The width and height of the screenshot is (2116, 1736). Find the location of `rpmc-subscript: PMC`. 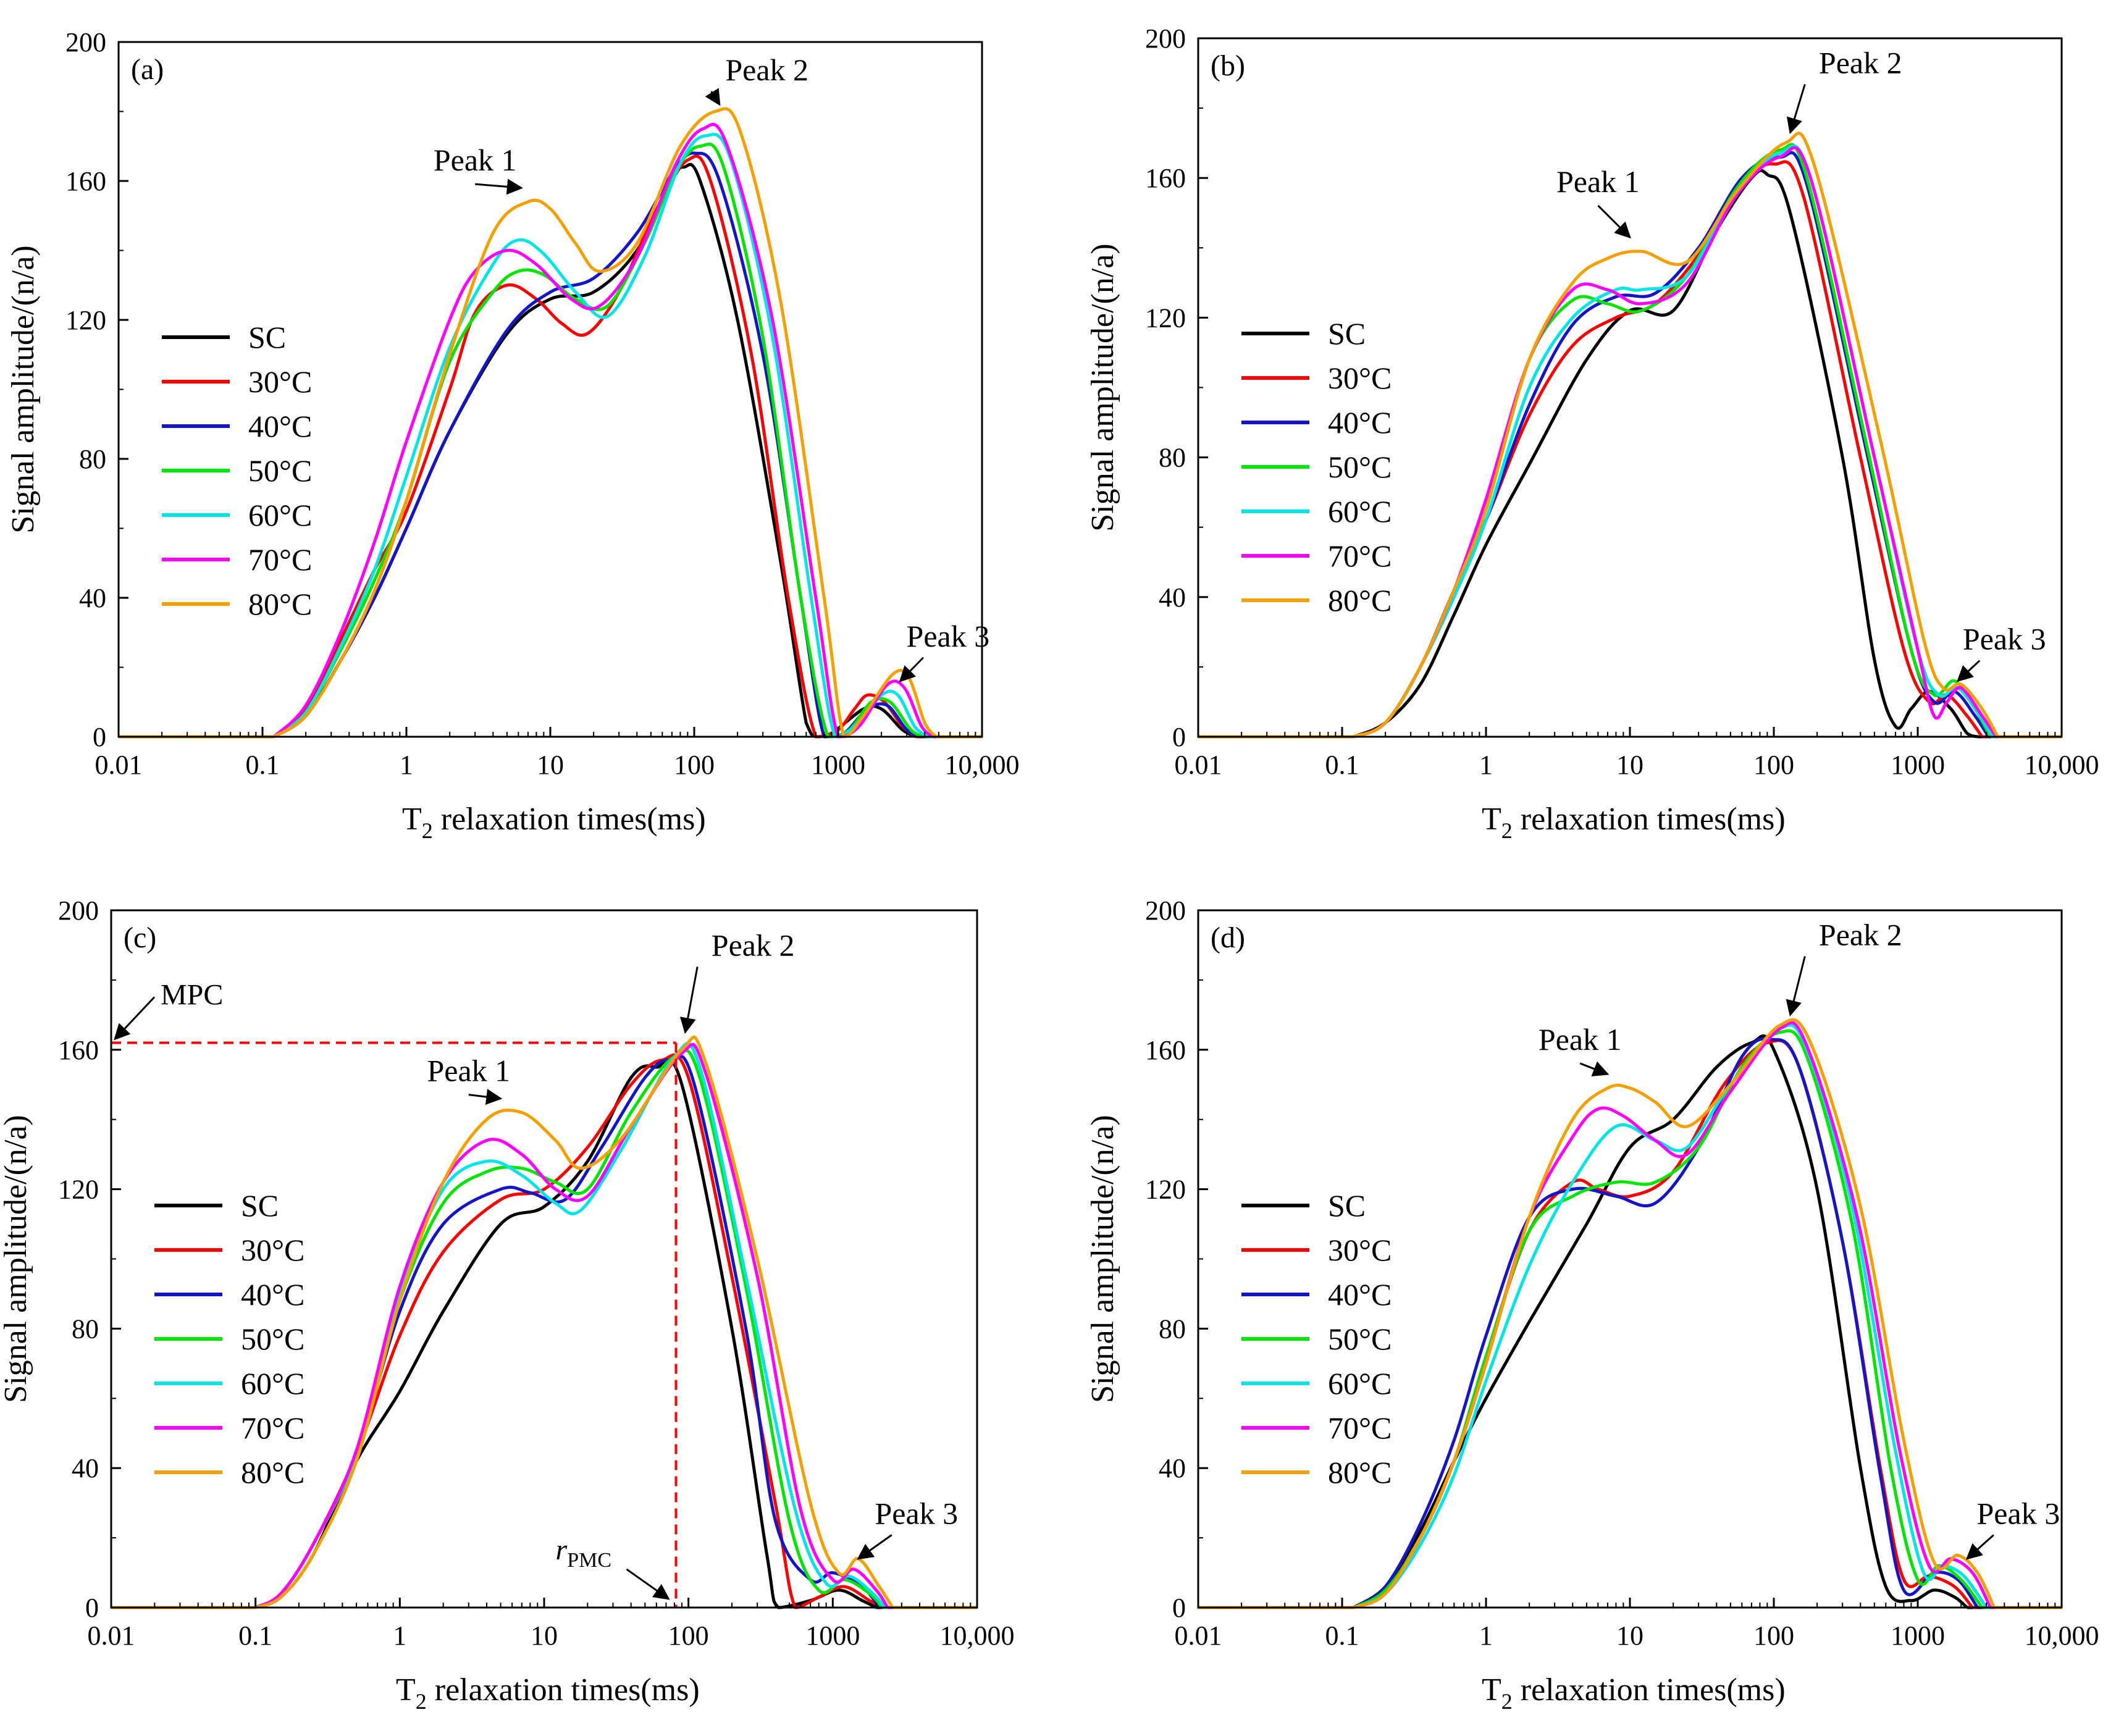

rpmc-subscript: PMC is located at coordinates (589, 1560).